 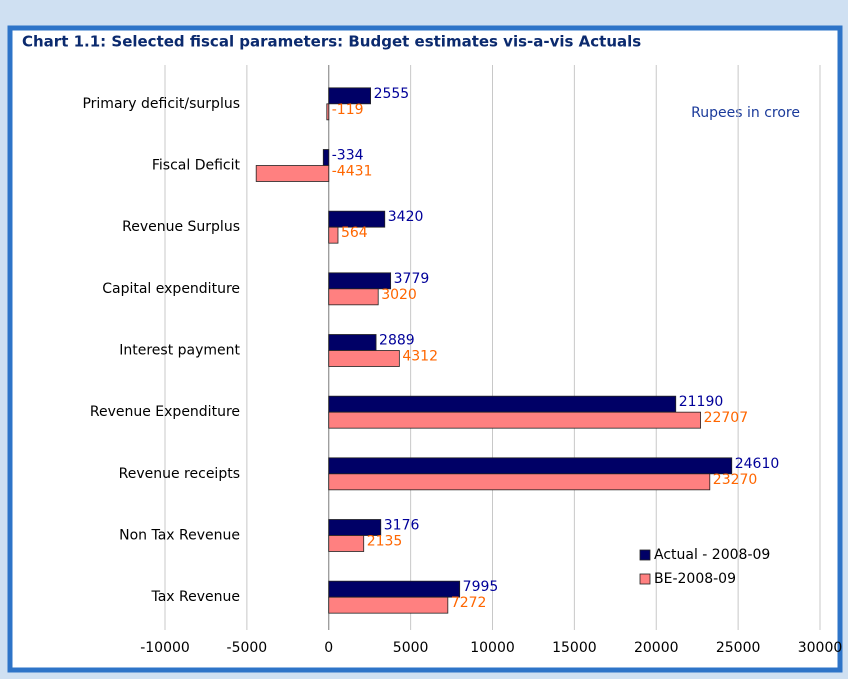 I want to click on data-label: 22707, so click(x=726, y=418).